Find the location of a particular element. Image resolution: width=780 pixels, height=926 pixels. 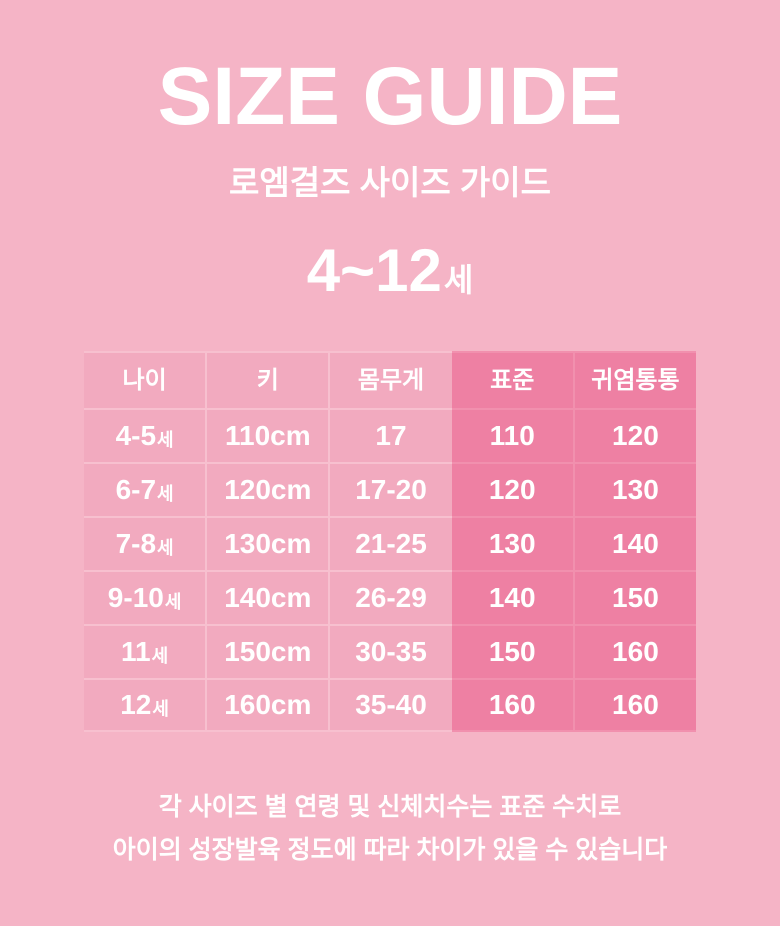

cell-chubby: 140 is located at coordinates (634, 543).